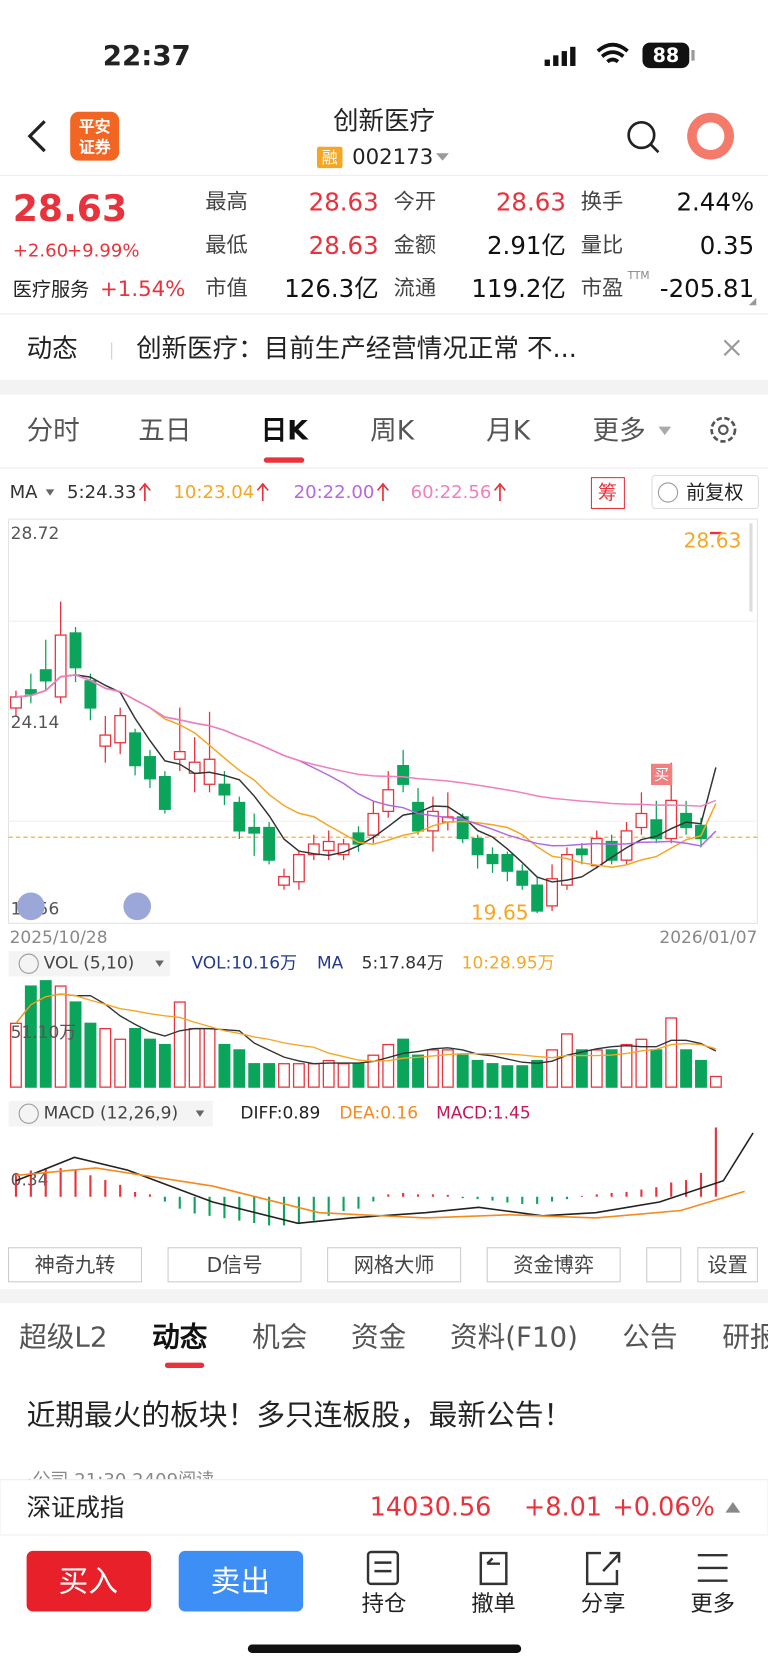 The height and width of the screenshot is (1669, 768). Describe the element at coordinates (53, 430) in the screenshot. I see `period-tab: 分时` at that location.